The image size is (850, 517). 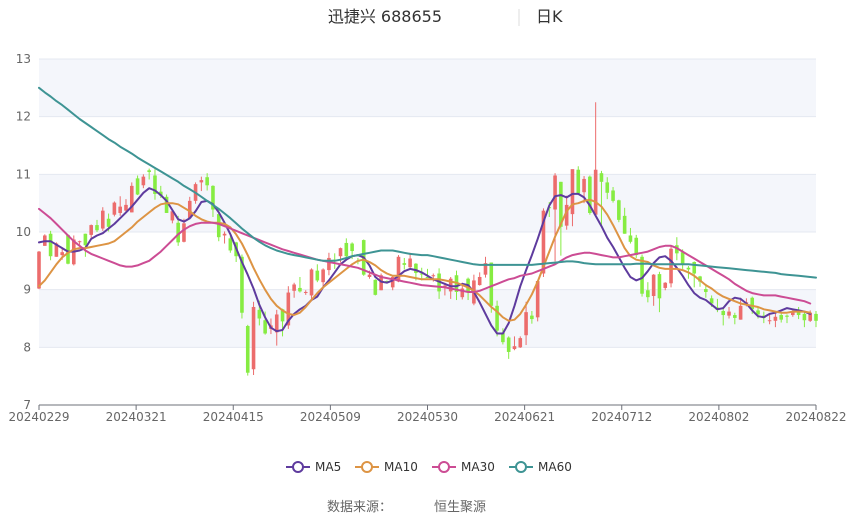 I want to click on x-tick-label: 20240712, so click(x=621, y=417).